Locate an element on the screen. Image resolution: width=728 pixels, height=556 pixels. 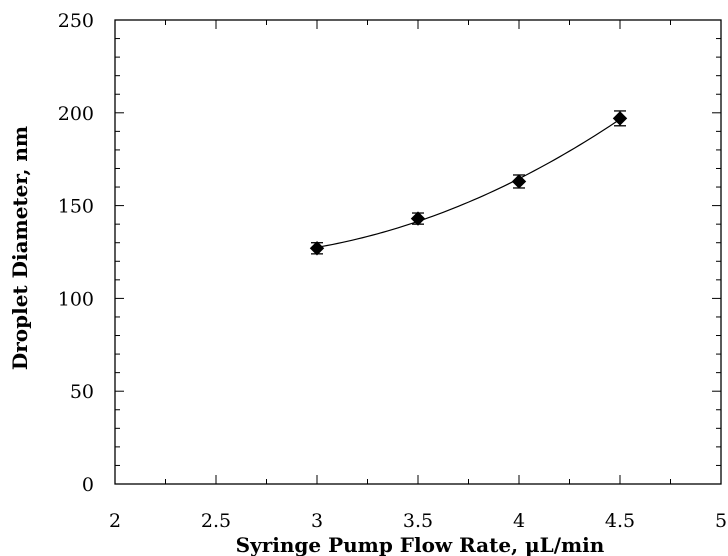
x-tick-label: 3 is located at coordinates (317, 521).